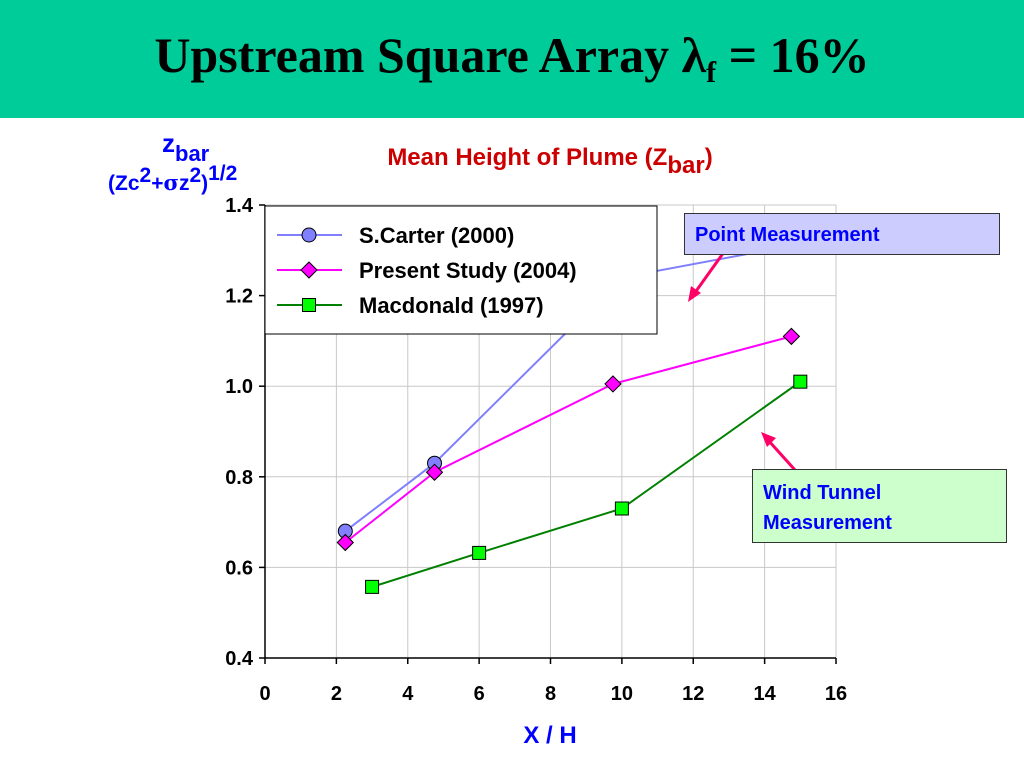 The image size is (1024, 768). Describe the element at coordinates (694, 55) in the screenshot. I see `slide-title-lambda: λ` at that location.